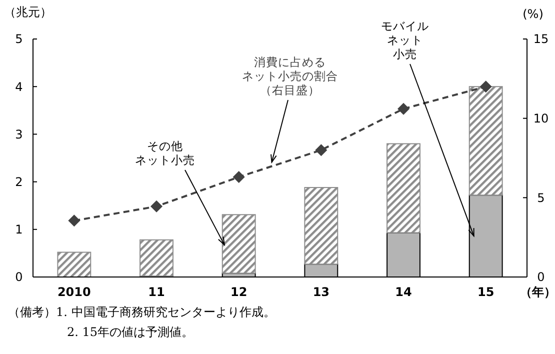 This screenshot has height=354, width=555. I want to click on y-tick-label: 1, so click(19, 229).